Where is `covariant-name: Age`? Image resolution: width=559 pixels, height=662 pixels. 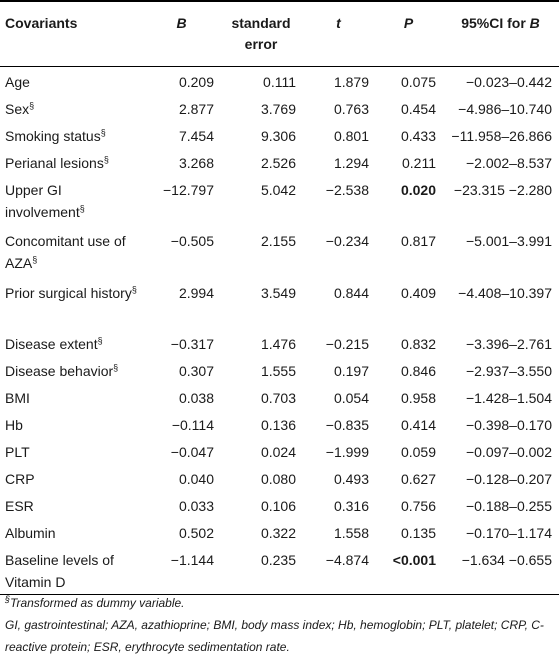
covariant-name: Age is located at coordinates (71, 80).